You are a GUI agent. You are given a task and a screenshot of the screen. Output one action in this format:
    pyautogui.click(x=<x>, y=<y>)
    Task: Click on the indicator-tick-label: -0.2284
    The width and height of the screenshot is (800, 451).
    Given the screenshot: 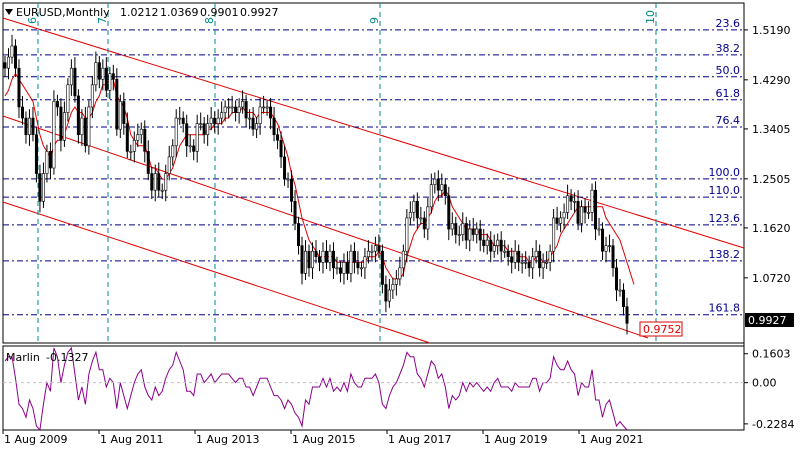 What is the action you would take?
    pyautogui.click(x=773, y=424)
    